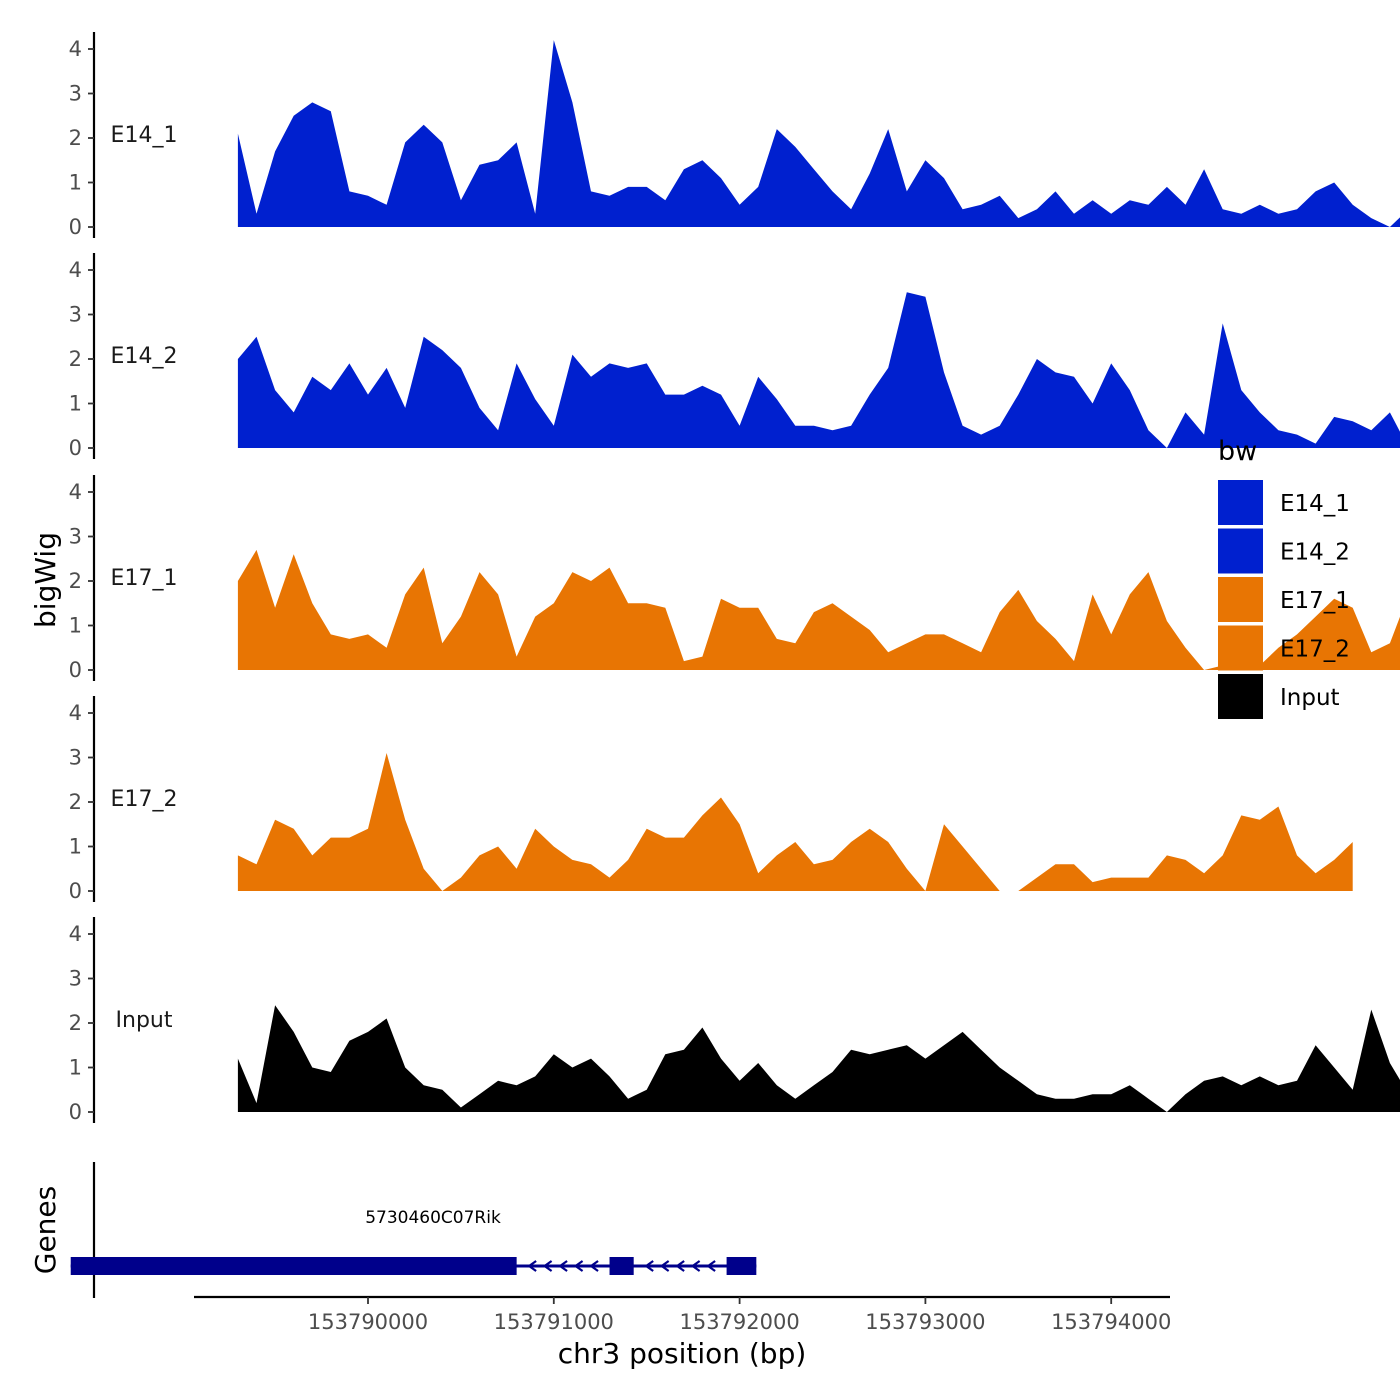 This screenshot has width=1400, height=1400. Describe the element at coordinates (554, 1322) in the screenshot. I see `x-tick-label: 153791000` at that location.